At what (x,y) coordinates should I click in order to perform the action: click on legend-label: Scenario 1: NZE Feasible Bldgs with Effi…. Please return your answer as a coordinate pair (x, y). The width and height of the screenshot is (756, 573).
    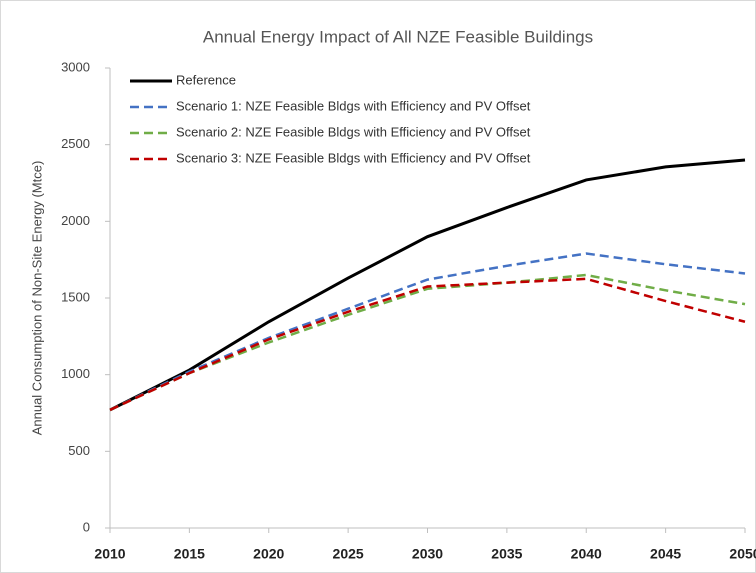
    Looking at the image, I should click on (353, 105).